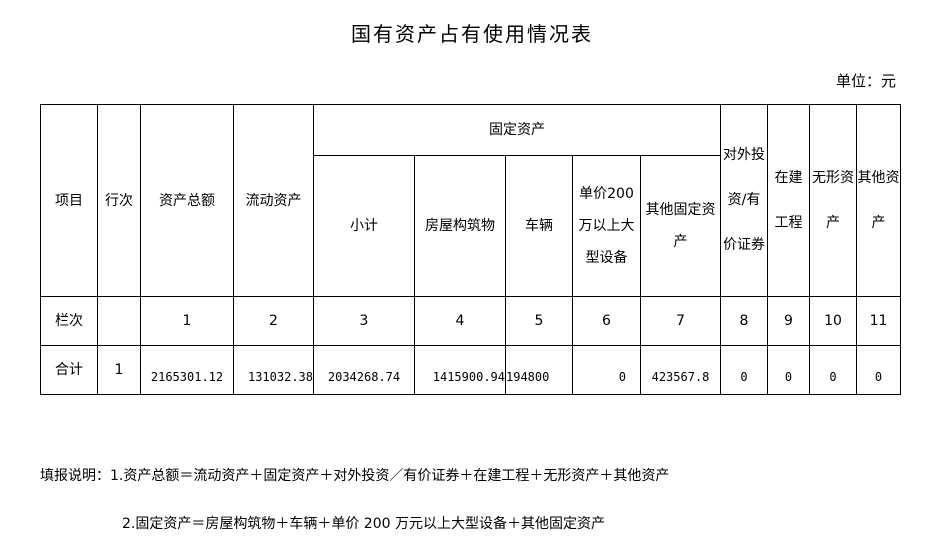 This screenshot has width=944, height=559. Describe the element at coordinates (878, 200) in the screenshot. I see `header-other-assets: 其他资产` at that location.